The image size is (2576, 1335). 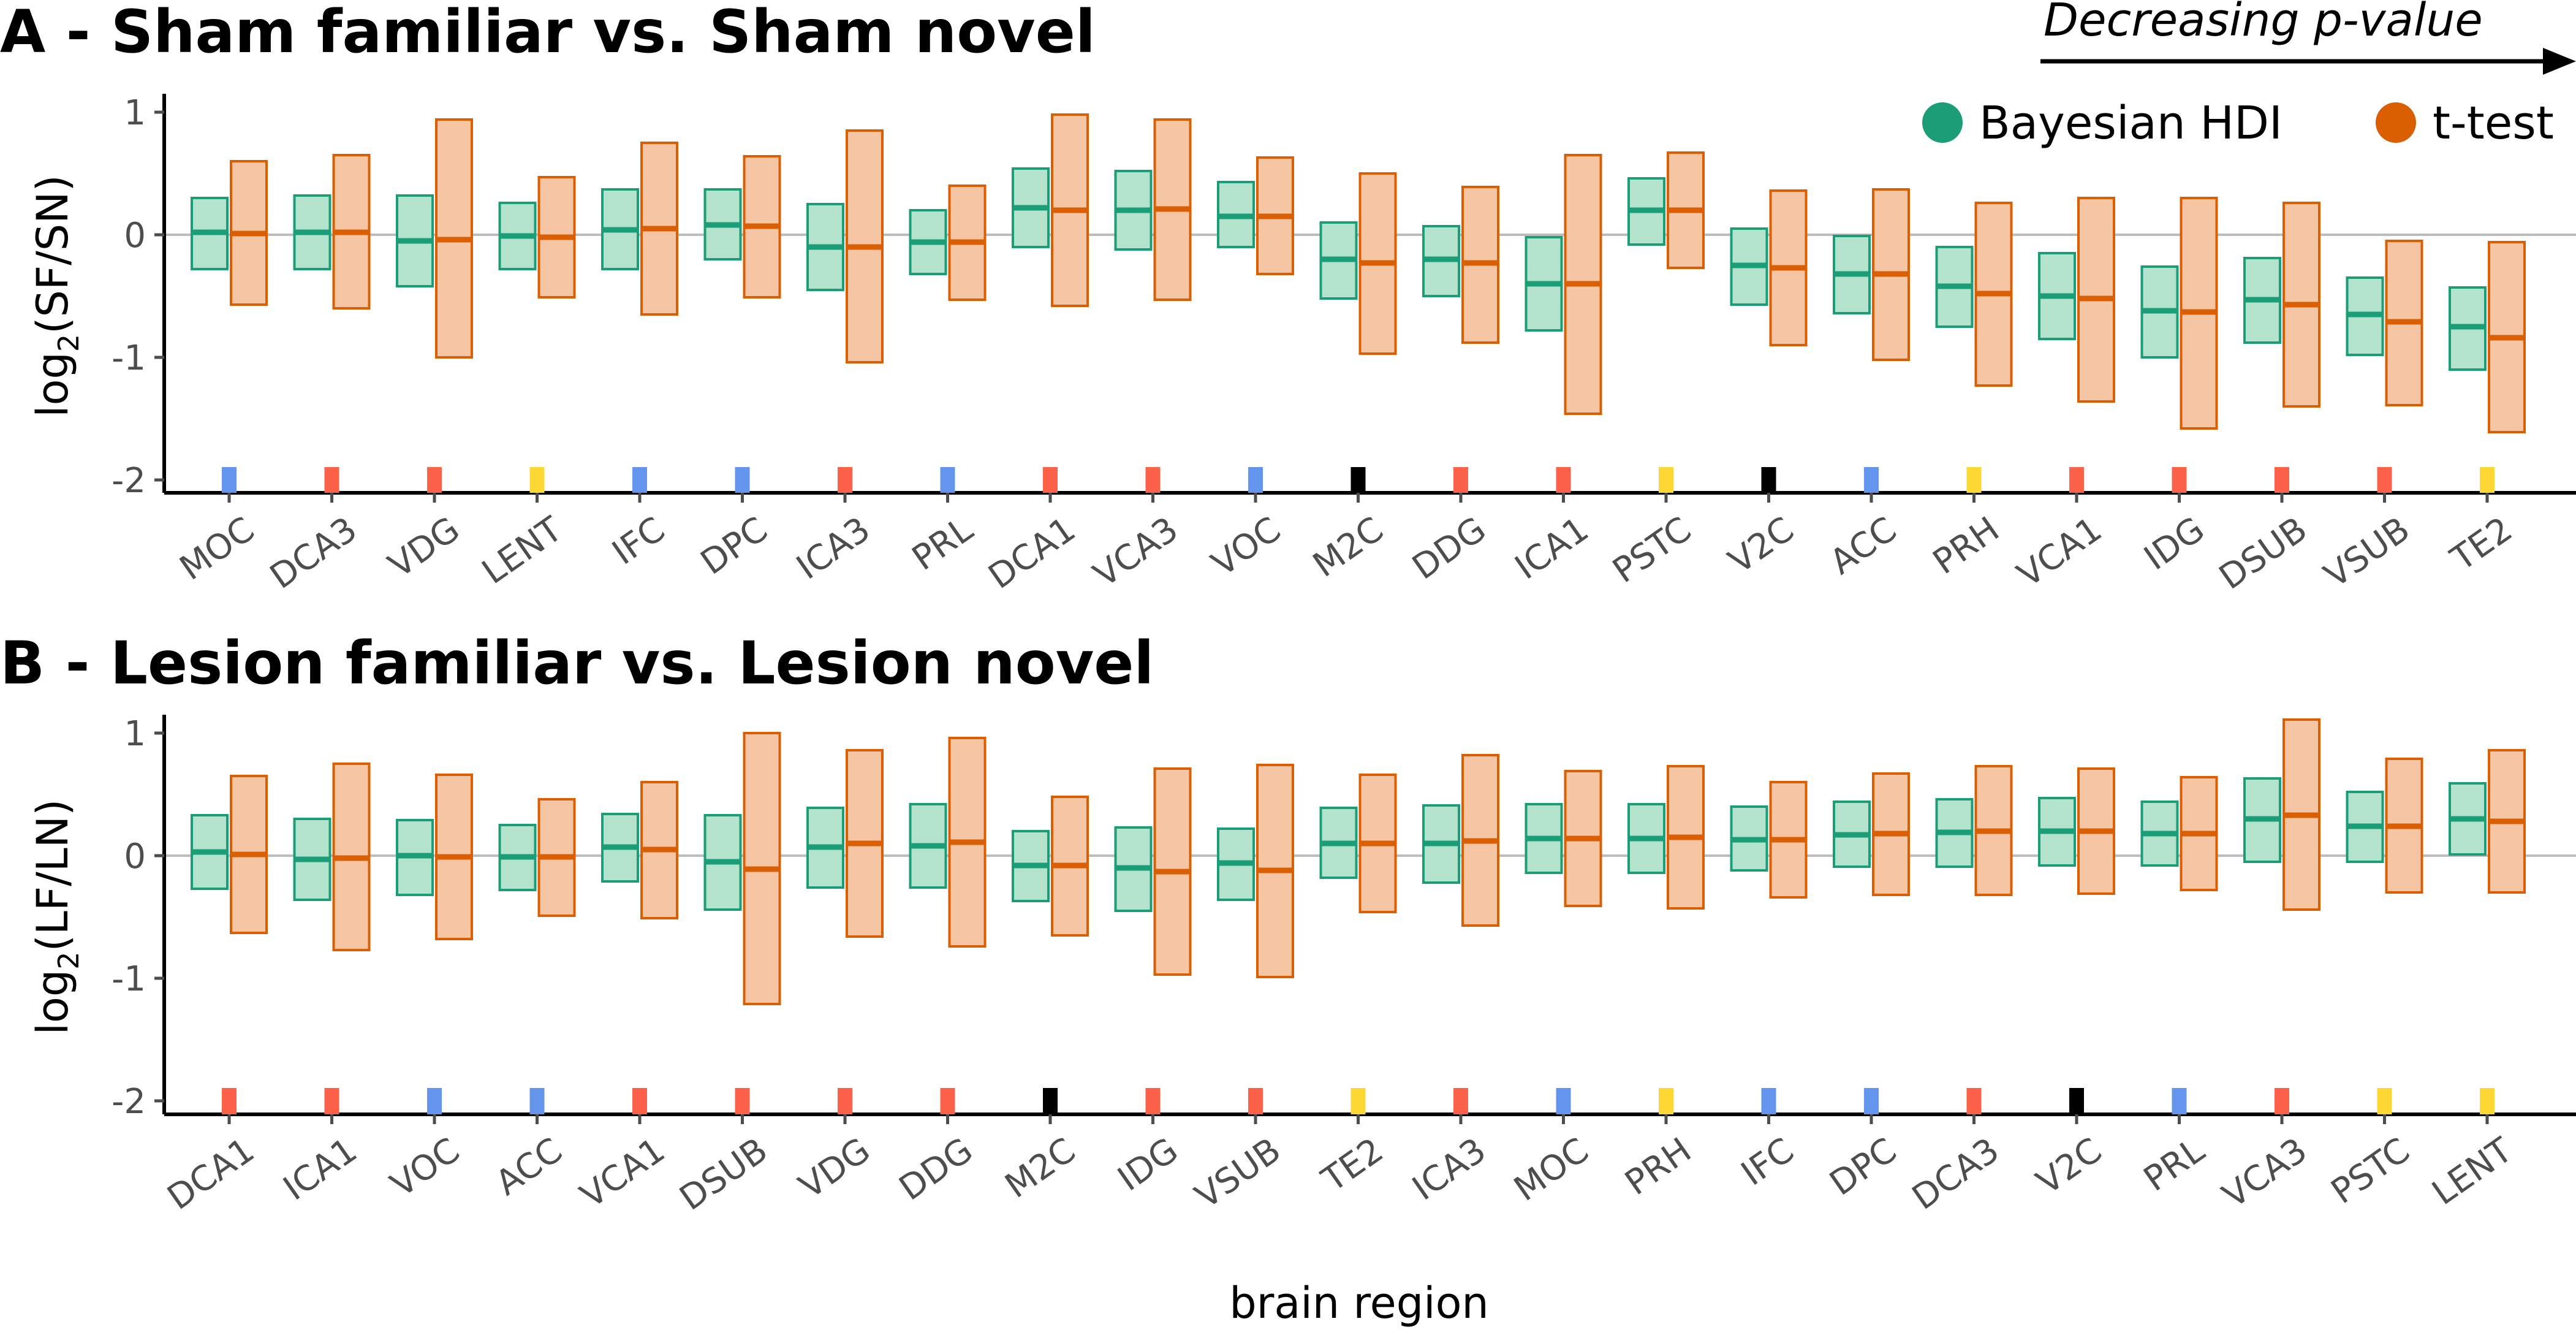 What do you see at coordinates (2238, 123) in the screenshot?
I see `legend: Bayesian HDI t-test` at bounding box center [2238, 123].